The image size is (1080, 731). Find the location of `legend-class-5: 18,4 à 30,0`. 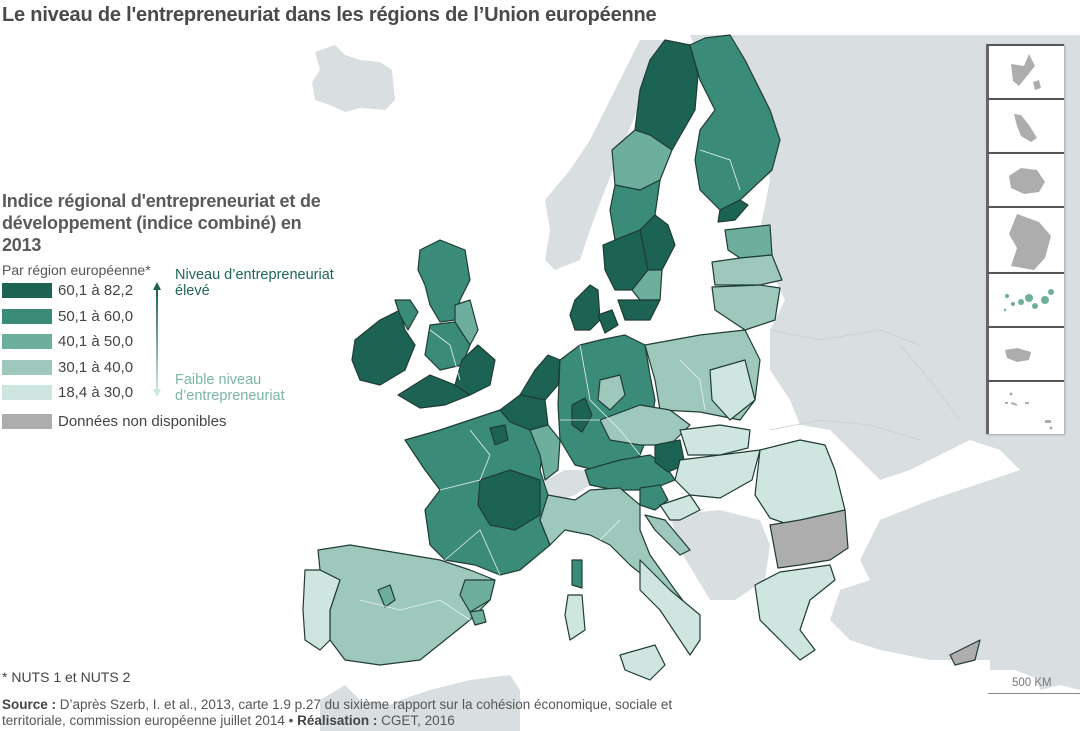

legend-class-5: 18,4 à 30,0 is located at coordinates (67, 393).